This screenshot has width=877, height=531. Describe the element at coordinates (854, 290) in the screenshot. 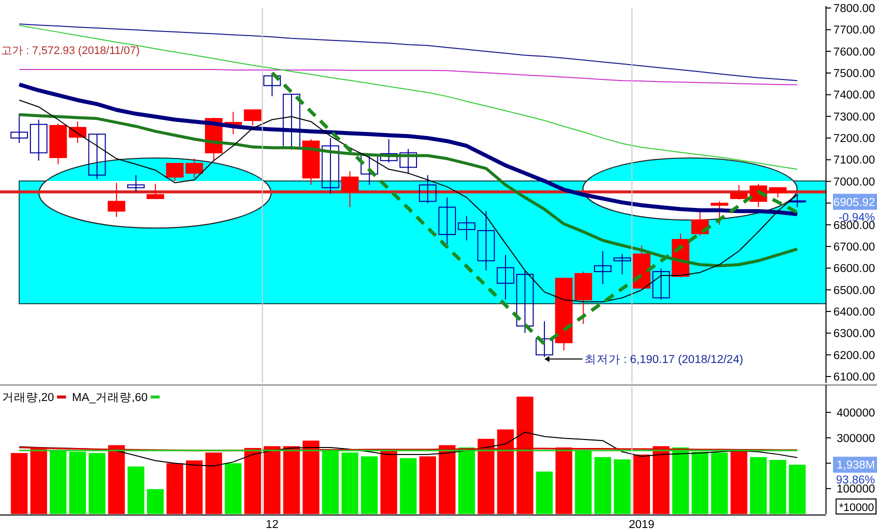

I see `y-tick-label: 6500.00` at that location.